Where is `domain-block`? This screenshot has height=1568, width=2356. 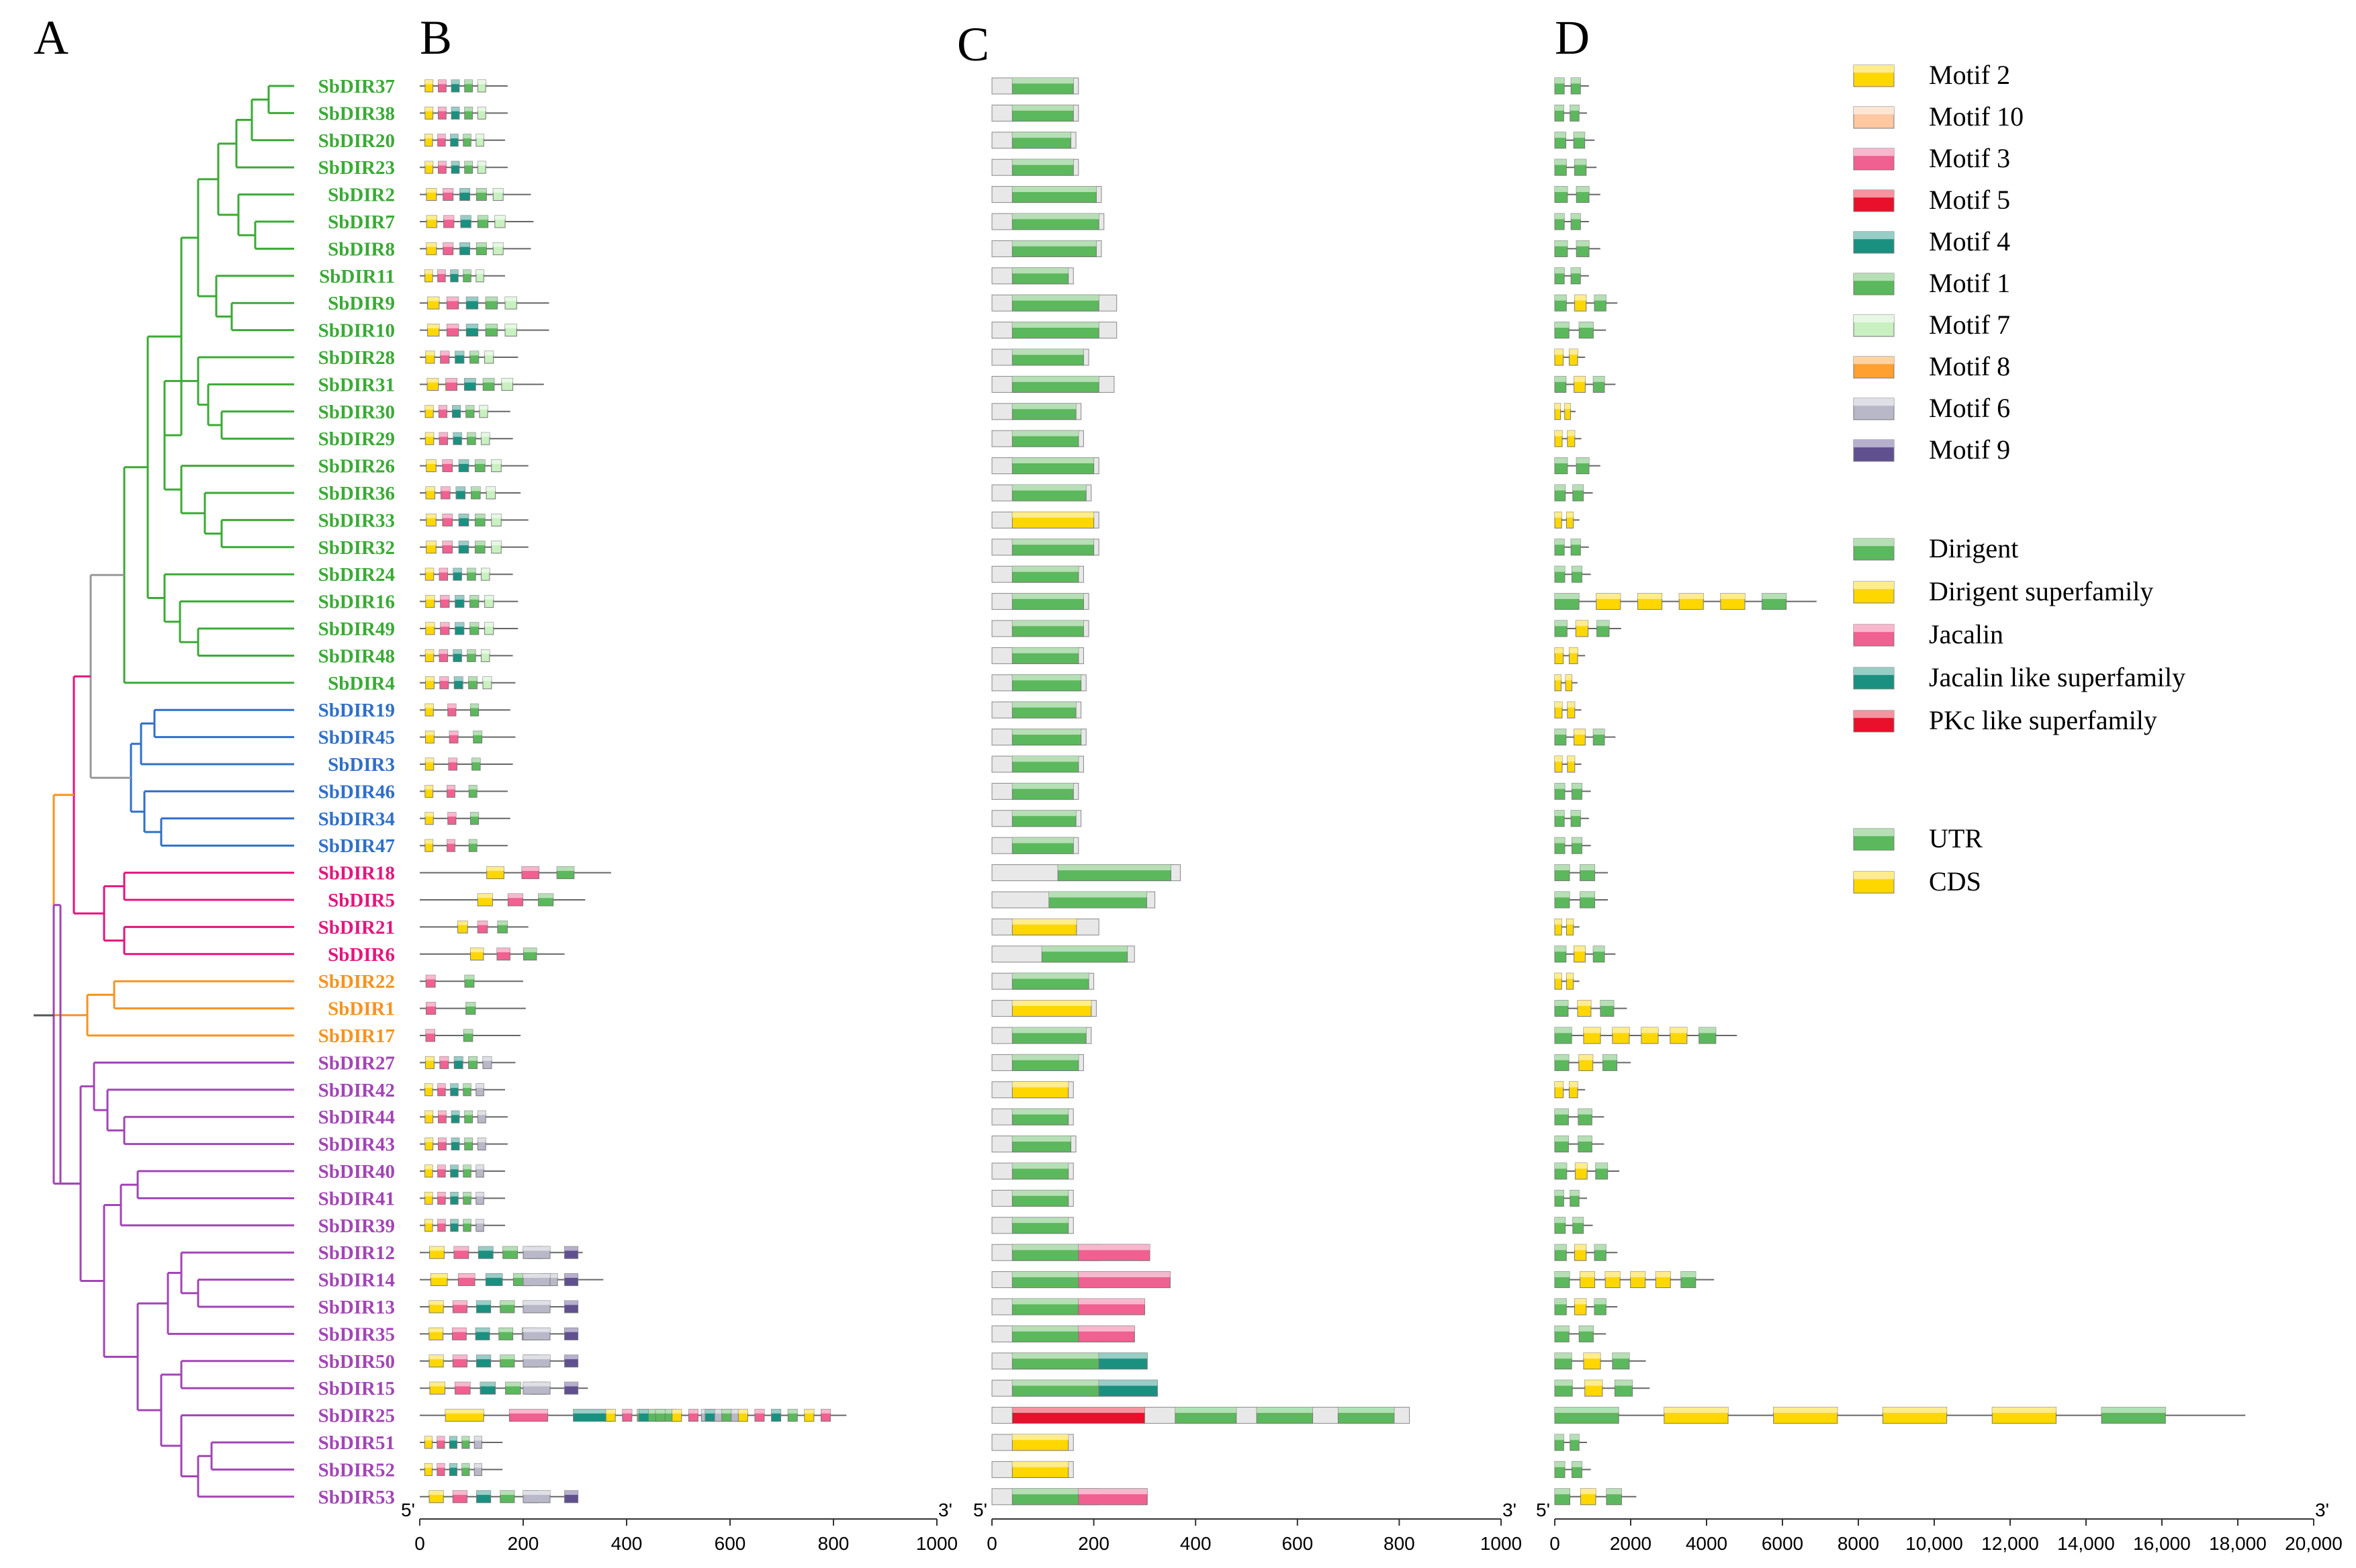
domain-block is located at coordinates (1047, 601).